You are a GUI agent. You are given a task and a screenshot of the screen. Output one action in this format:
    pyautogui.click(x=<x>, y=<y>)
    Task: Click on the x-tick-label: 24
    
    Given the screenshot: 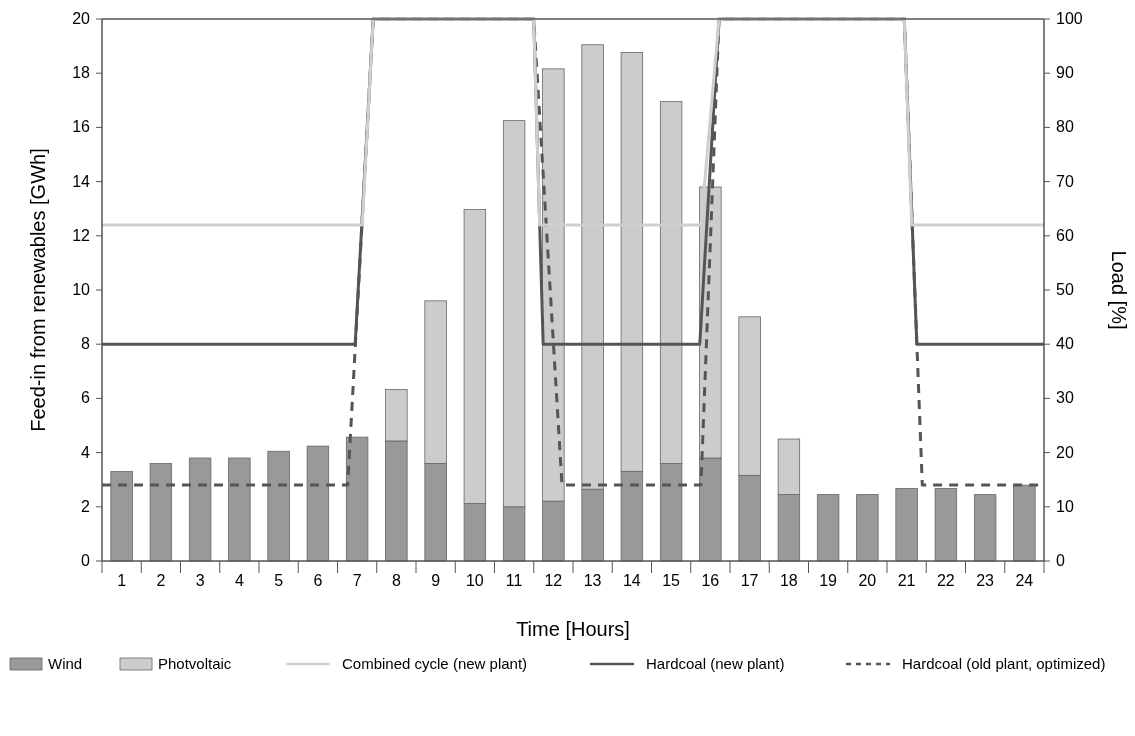 What is the action you would take?
    pyautogui.click(x=1024, y=580)
    